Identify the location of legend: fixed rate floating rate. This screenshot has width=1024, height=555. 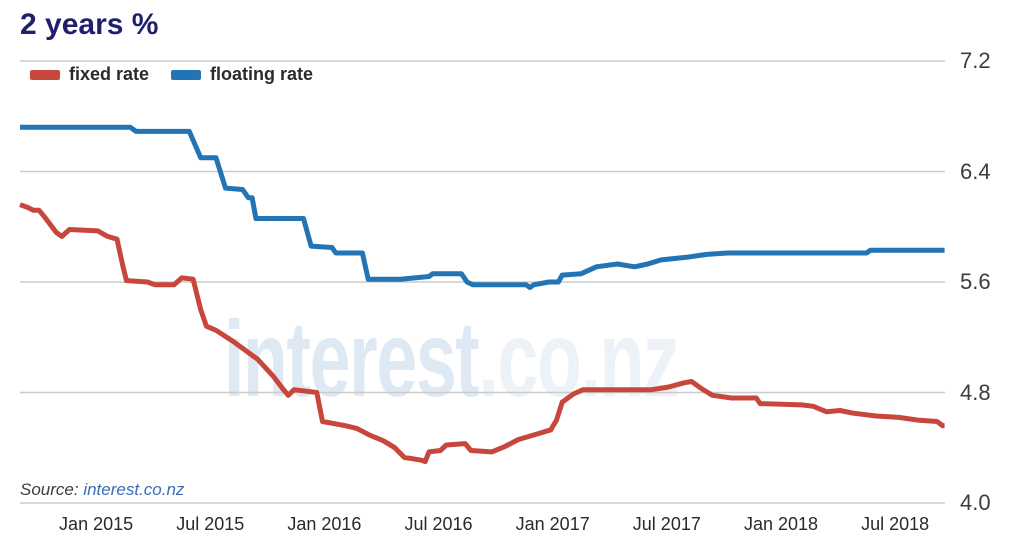
(171, 74).